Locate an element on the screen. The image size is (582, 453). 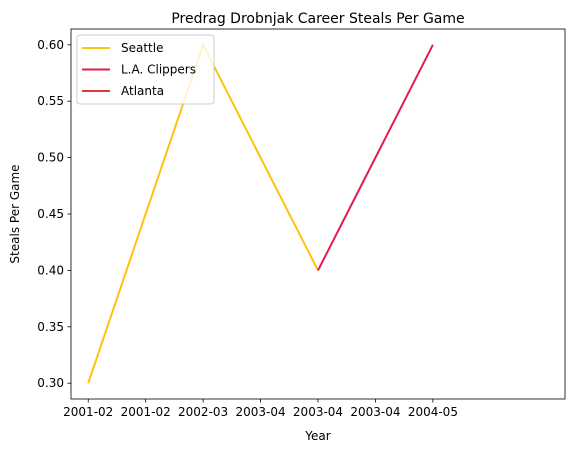
y-tick-label: 0.45 is located at coordinates (50, 214).